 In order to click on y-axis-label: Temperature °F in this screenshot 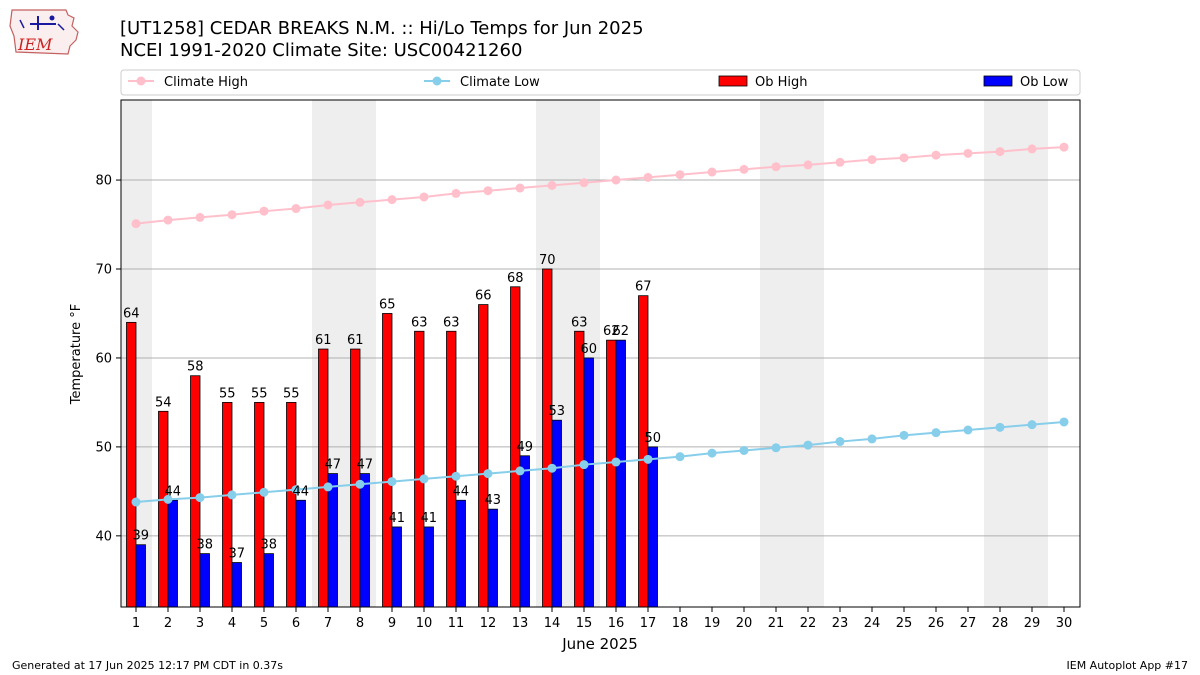, I will do `click(76, 354)`.